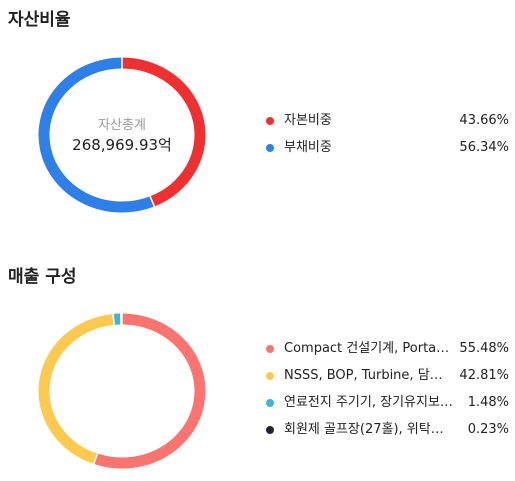 This screenshot has width=515, height=481. What do you see at coordinates (163, 132) in the screenshot?
I see `asset-ratio-slice-equity` at bounding box center [163, 132].